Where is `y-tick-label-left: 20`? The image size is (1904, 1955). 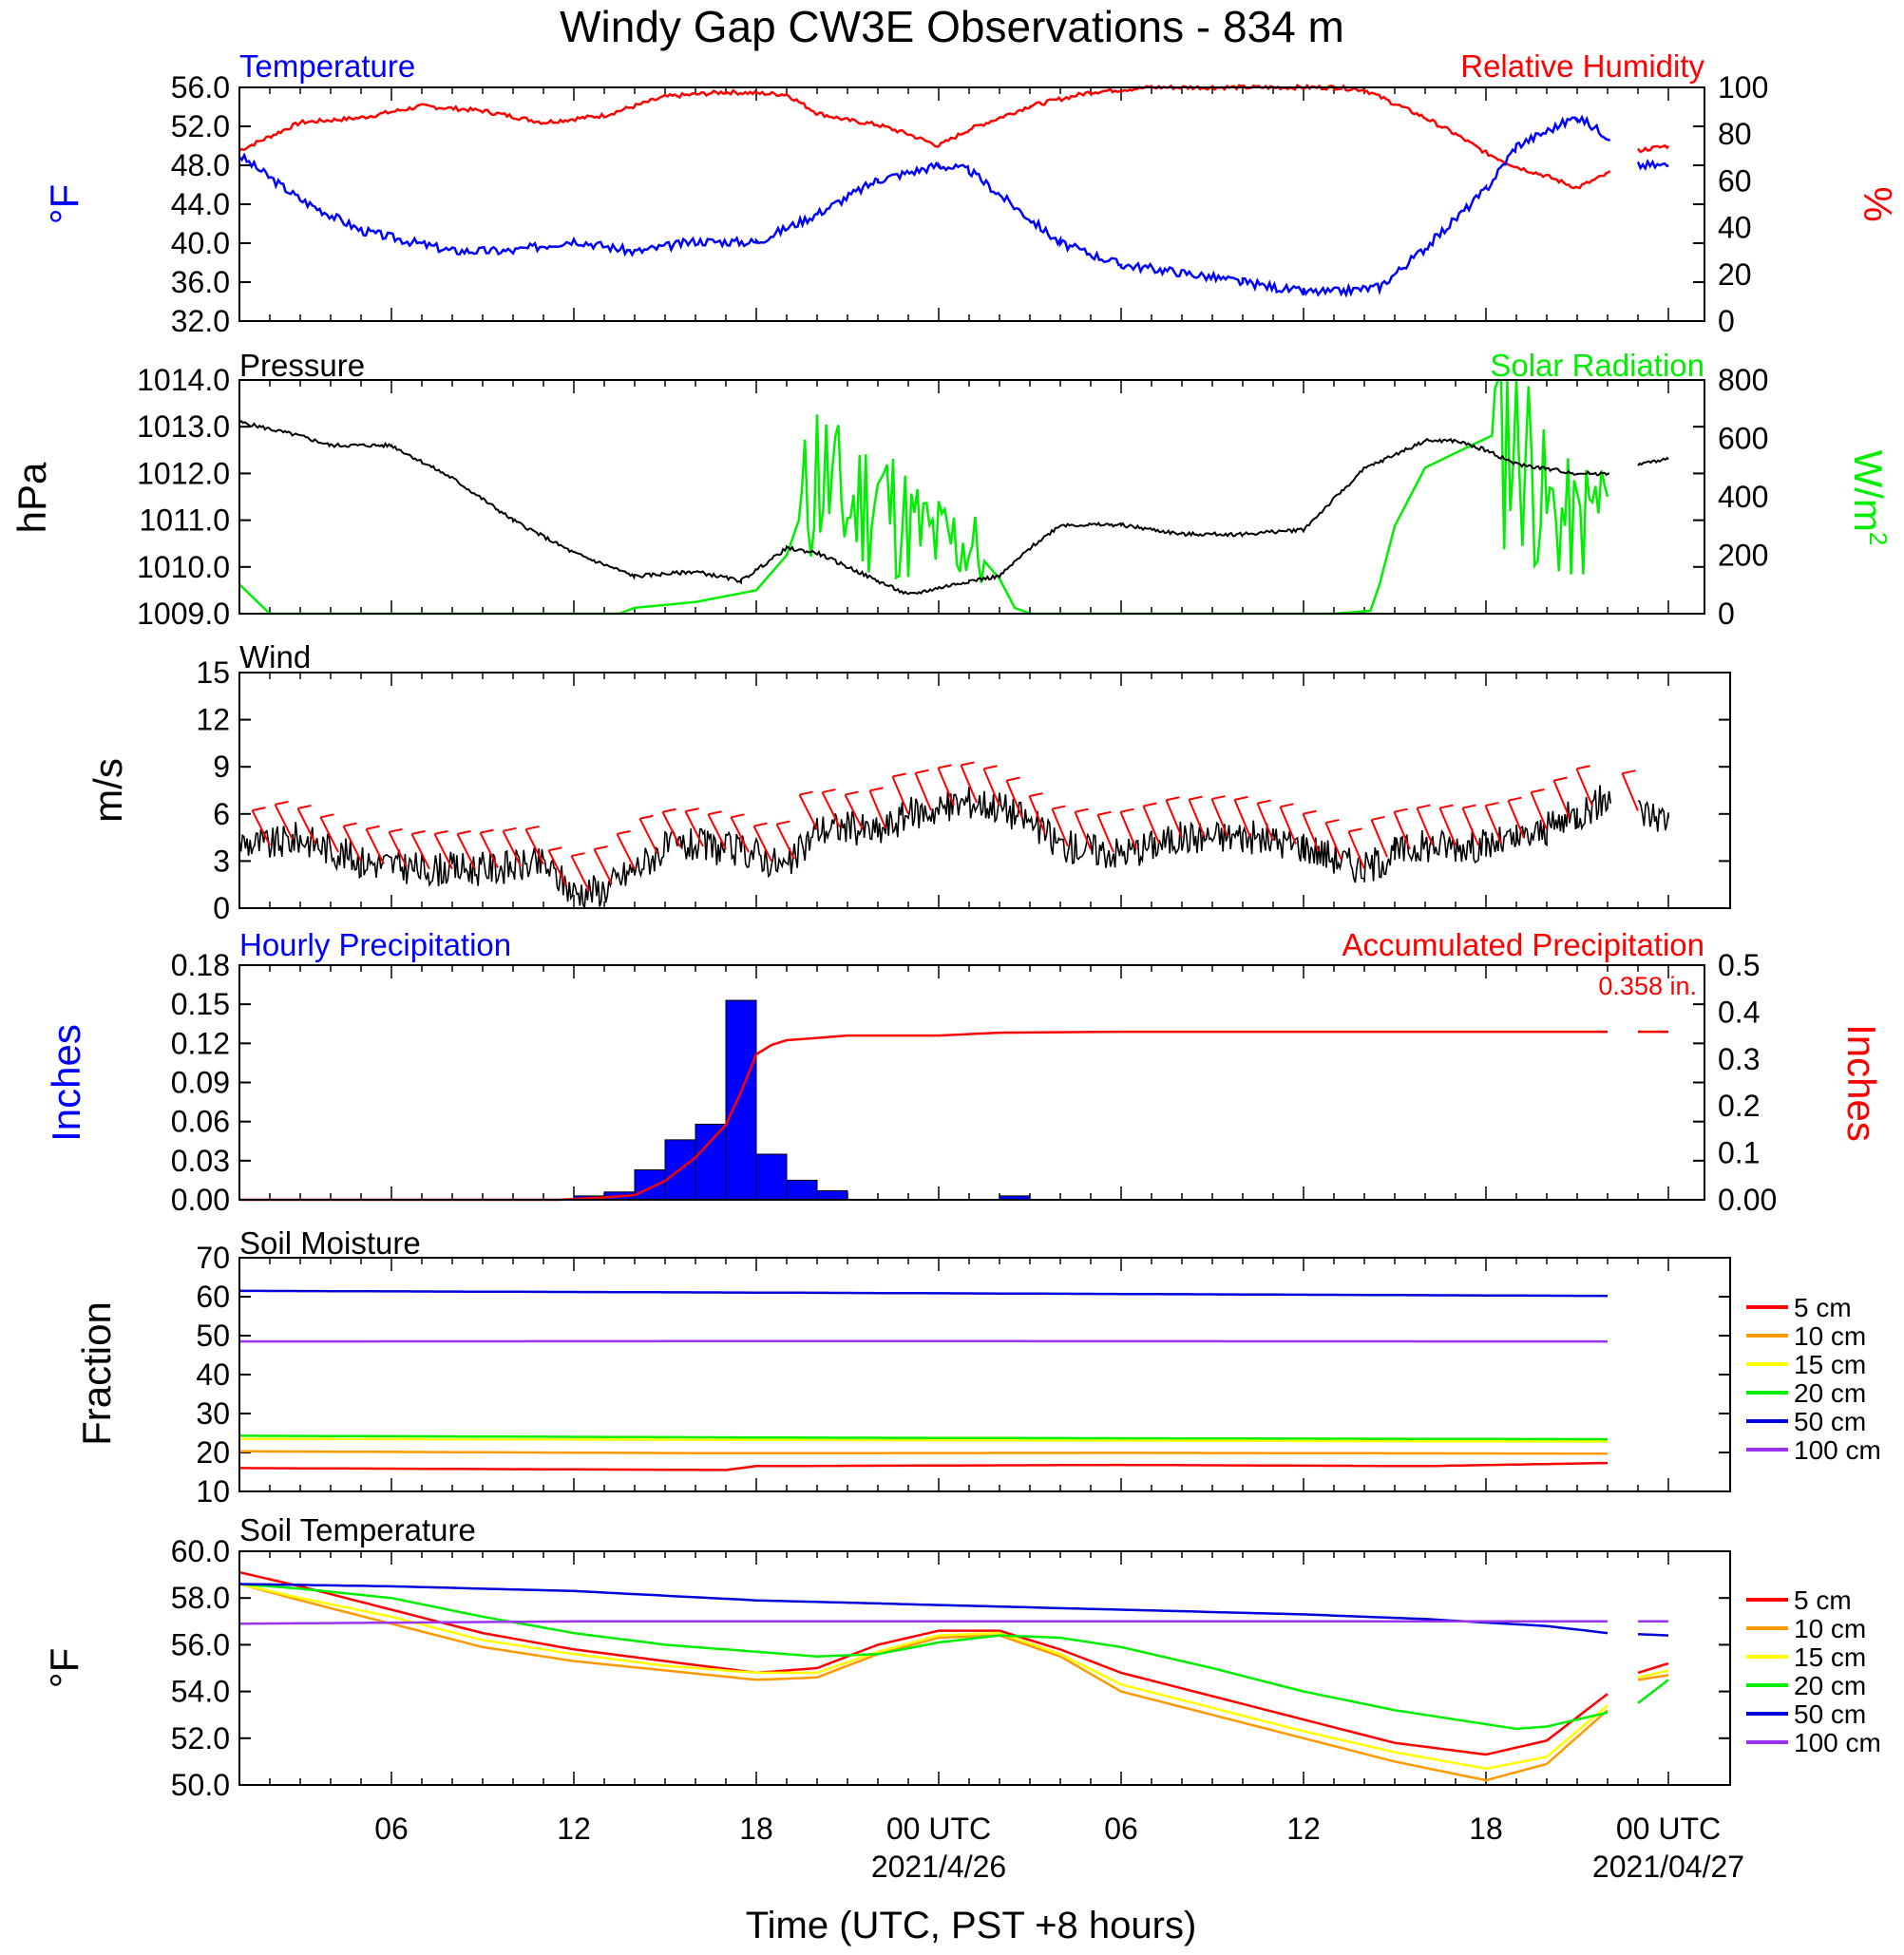 y-tick-label-left: 20 is located at coordinates (213, 1452).